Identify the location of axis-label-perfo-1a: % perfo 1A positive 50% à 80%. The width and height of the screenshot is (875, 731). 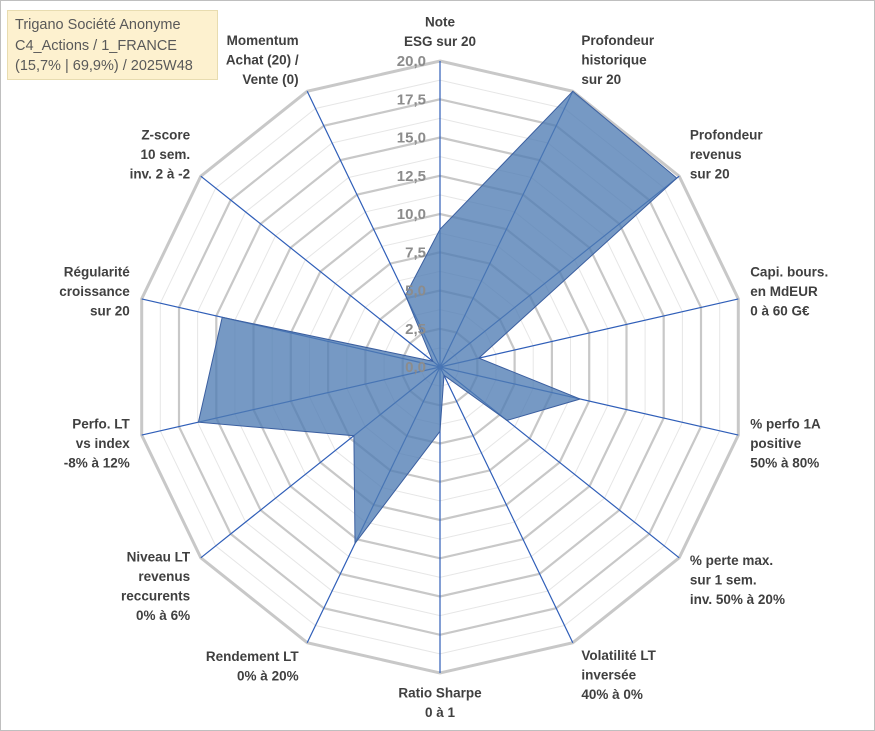
(785, 443).